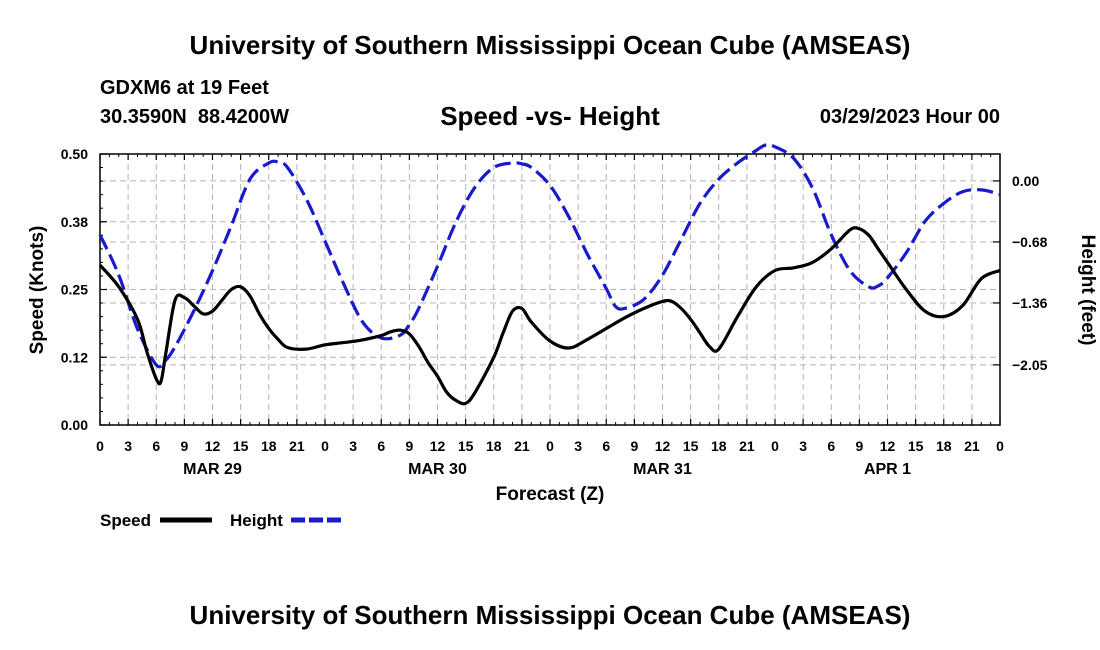 The image size is (1100, 650). I want to click on y-tick-label-left: 0.25, so click(74, 290).